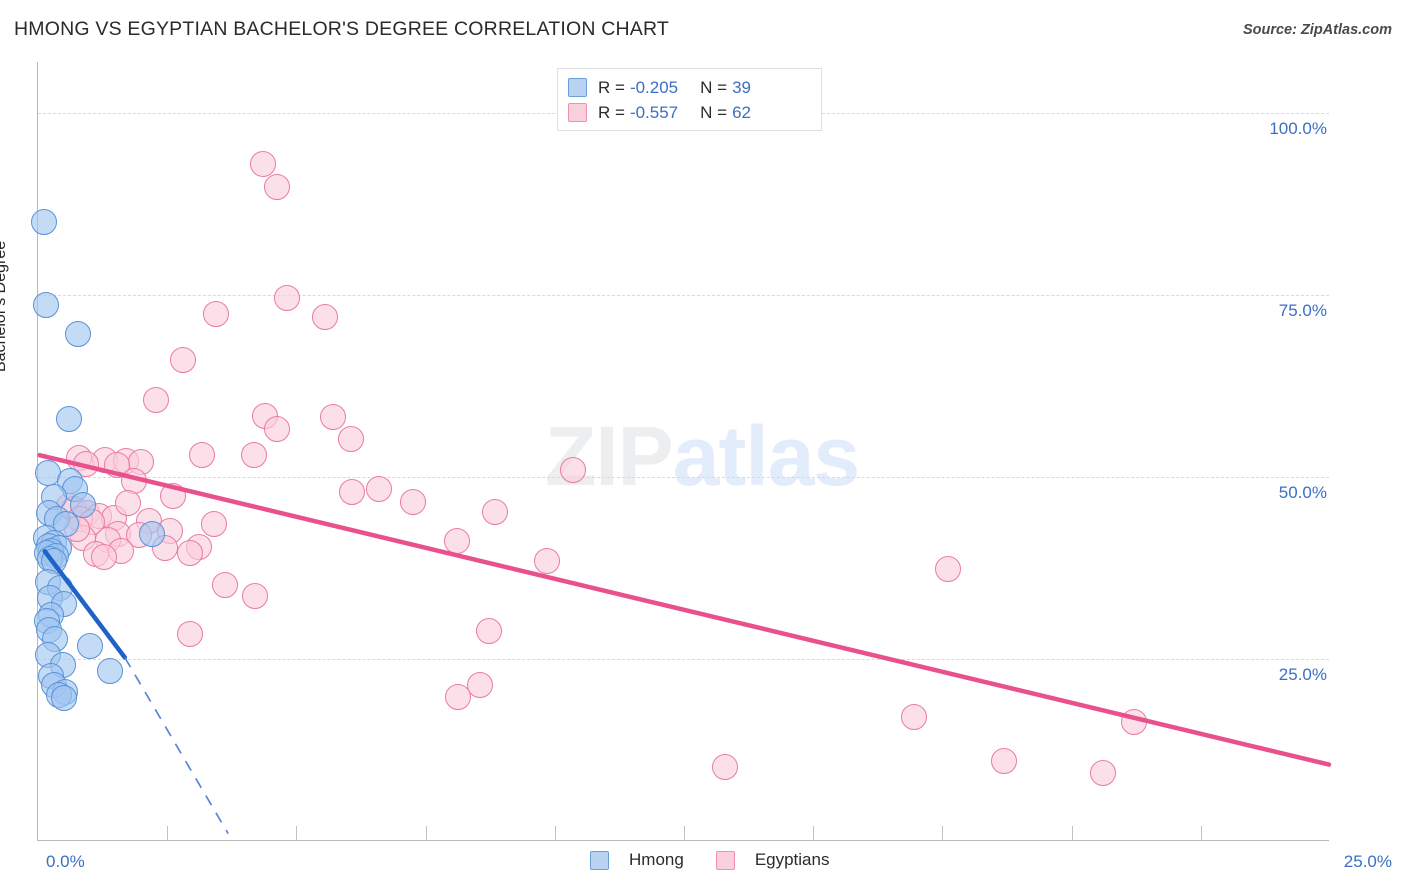 This screenshot has height=892, width=1406. I want to click on egyptians-r-label: R =, so click(611, 112).